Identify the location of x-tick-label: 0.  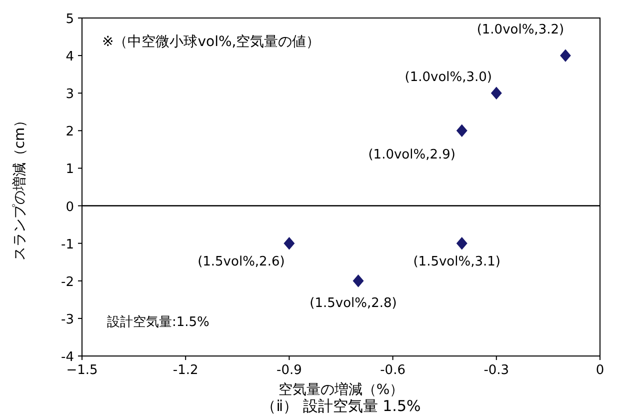
(600, 370).